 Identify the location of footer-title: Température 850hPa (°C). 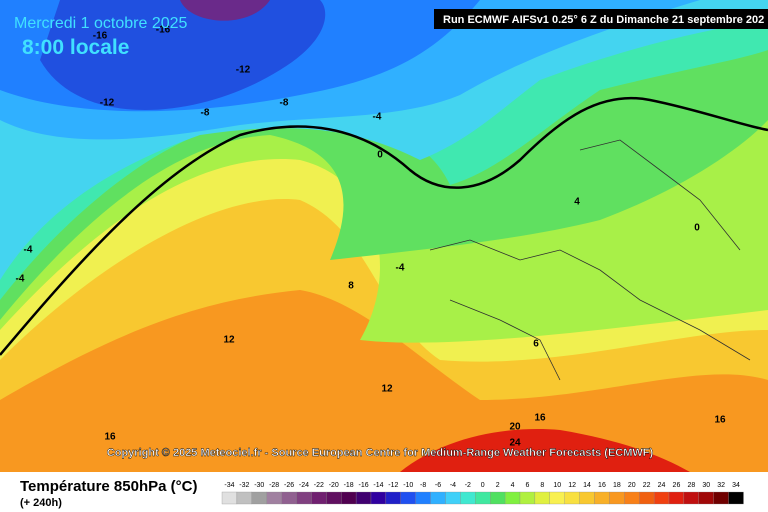
(108, 486).